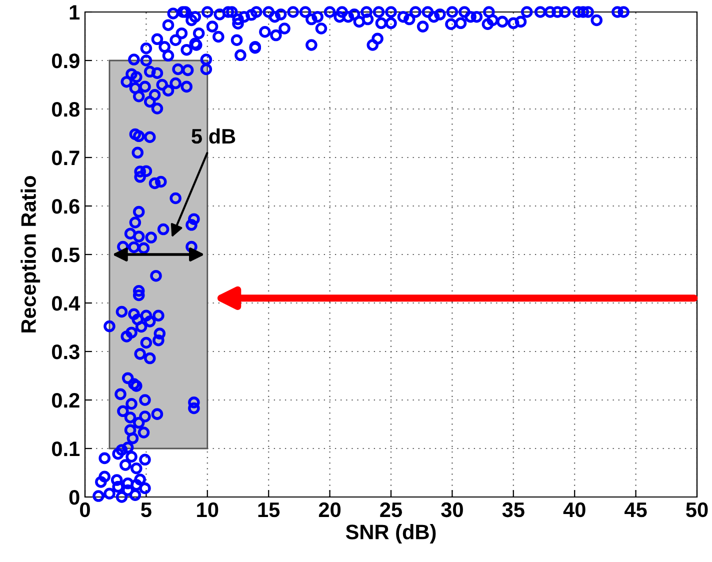 The height and width of the screenshot is (562, 712). I want to click on x-tick-label: 5, so click(146, 510).